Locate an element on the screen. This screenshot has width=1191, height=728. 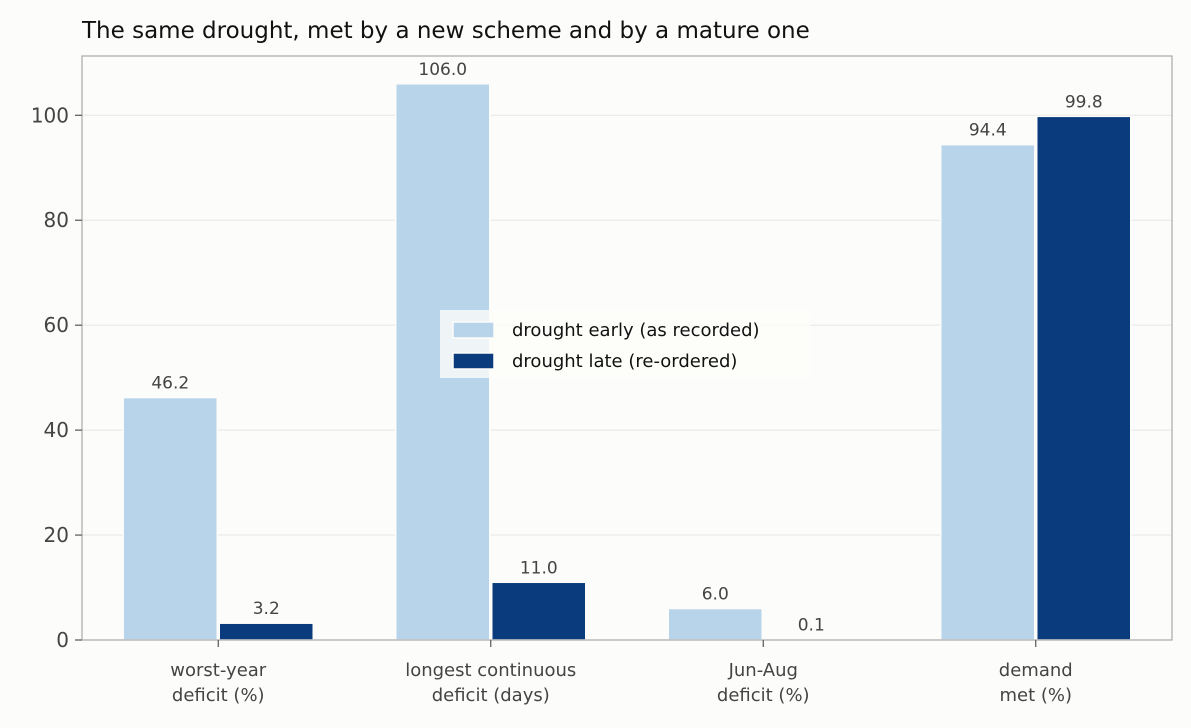
y-tick-label: 20 is located at coordinates (56, 535).